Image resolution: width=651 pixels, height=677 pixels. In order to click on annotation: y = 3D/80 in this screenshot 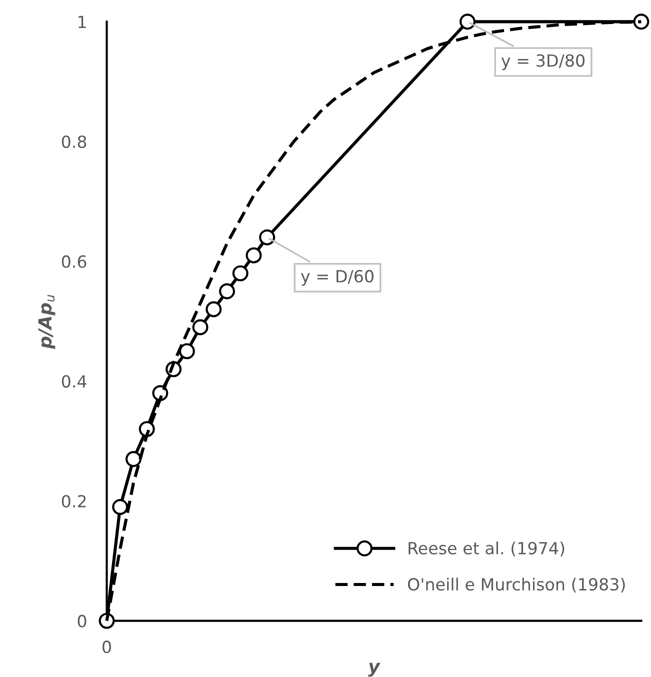, I will do `click(543, 62)`.